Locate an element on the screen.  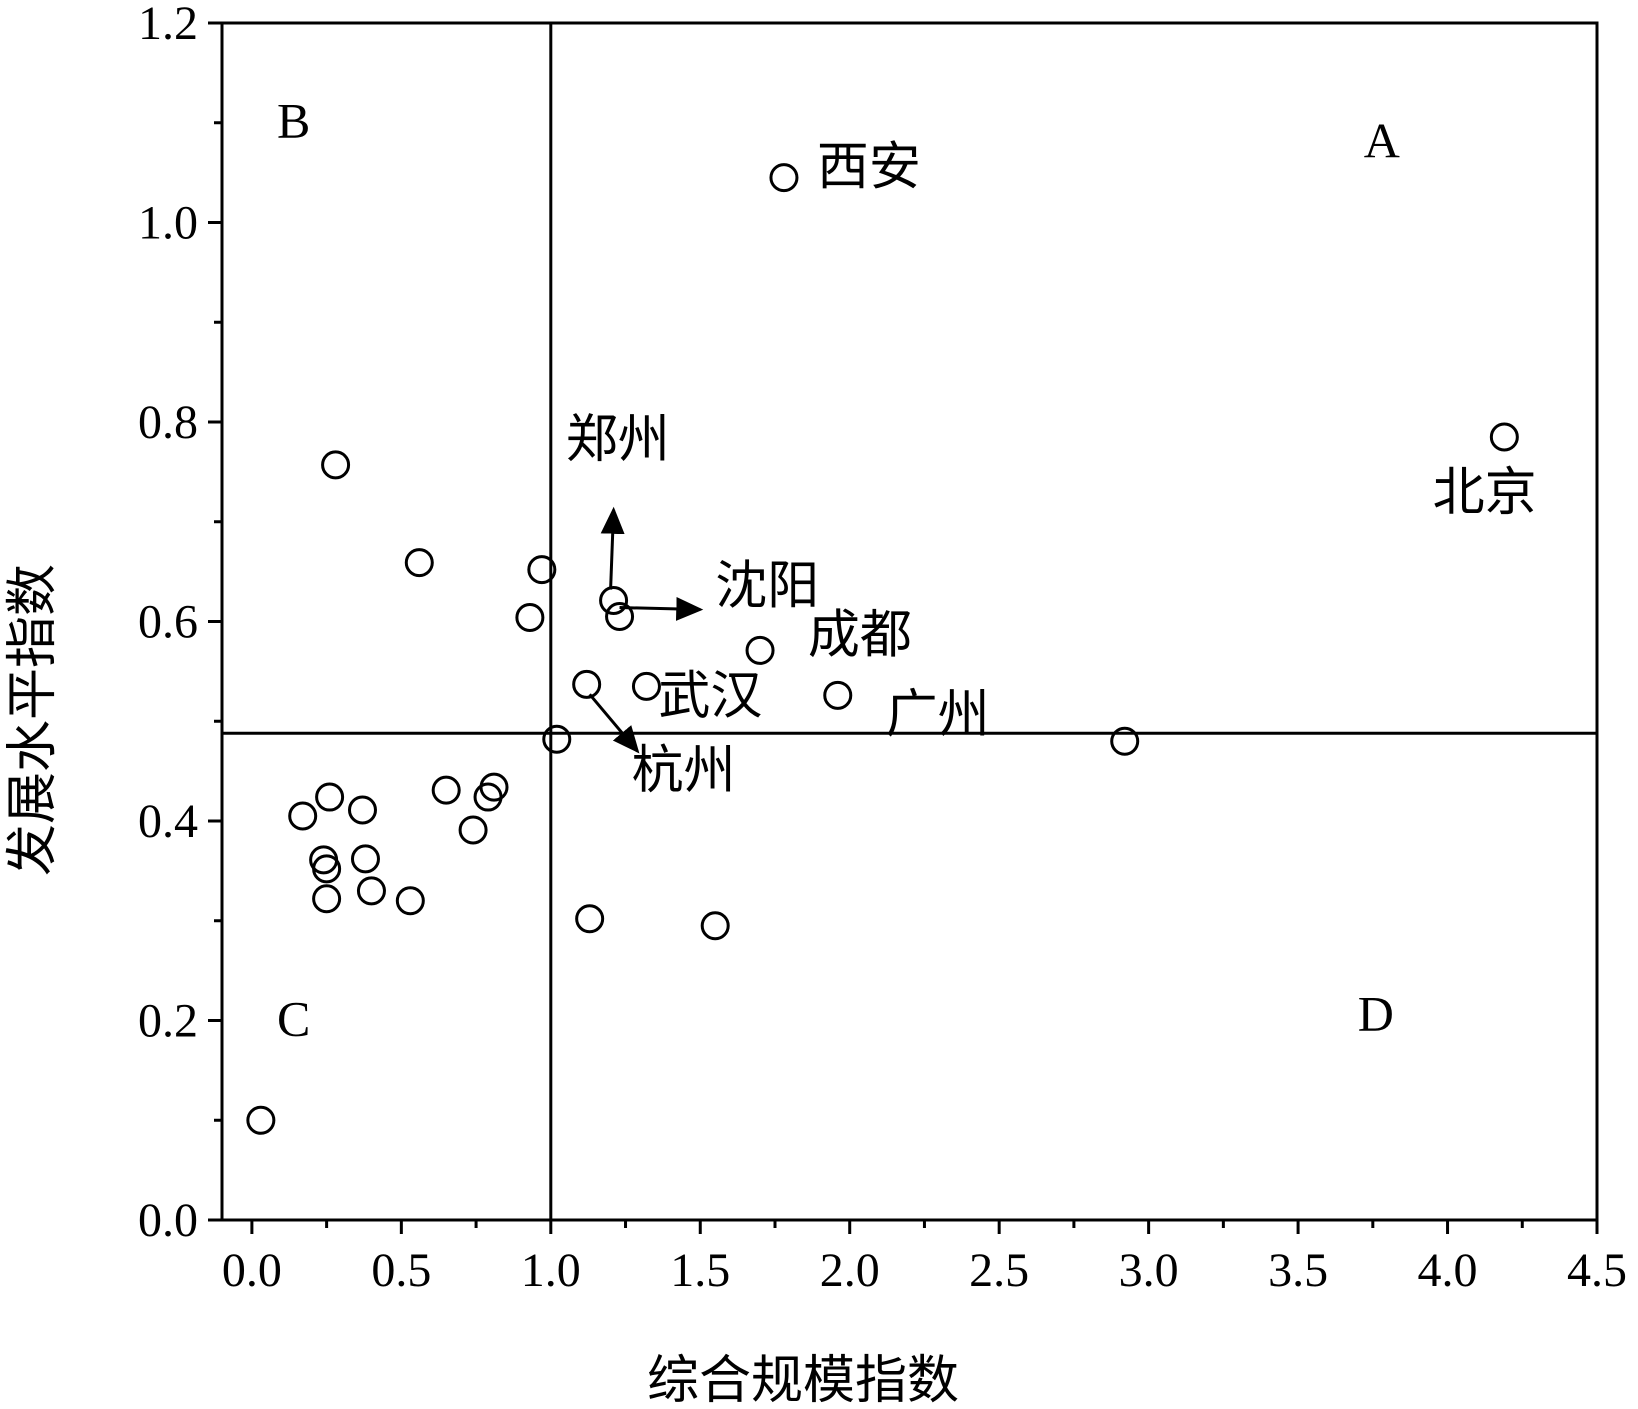
x-tick-label: 4.5 is located at coordinates (1597, 1270).